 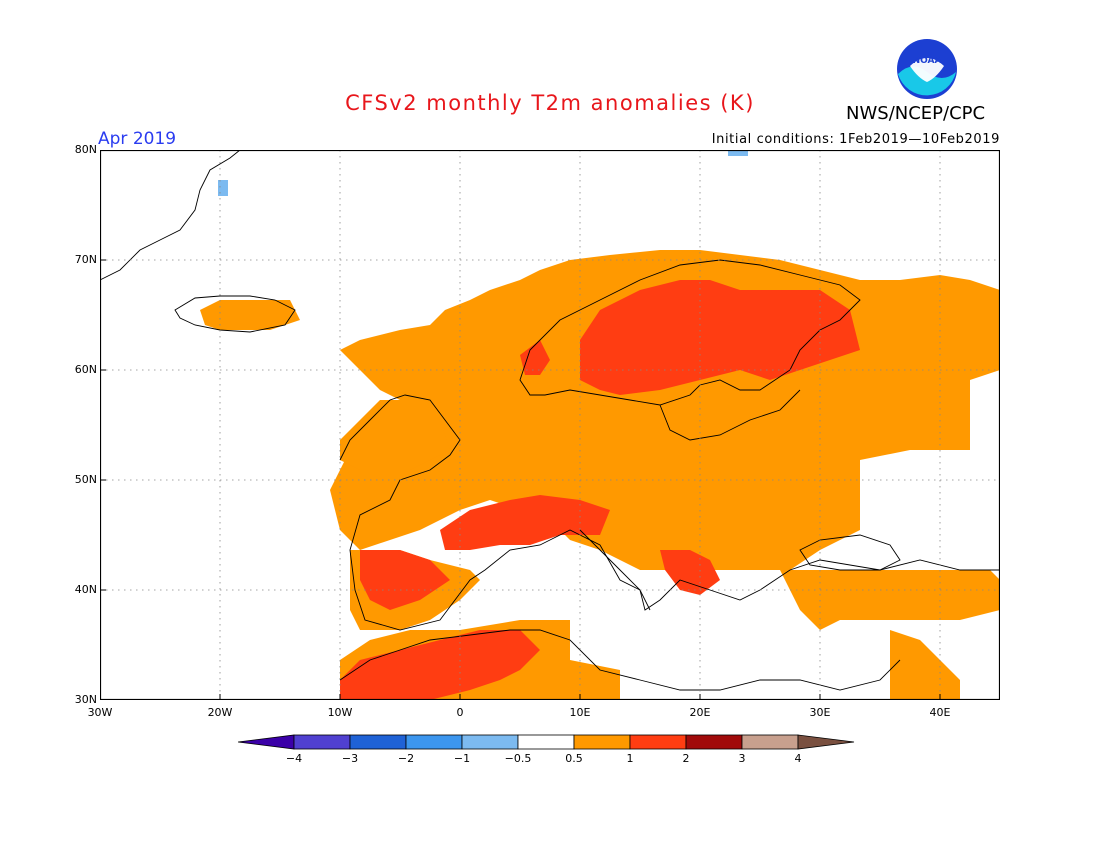 What do you see at coordinates (525, 522) in the screenshot?
I see `anomaly-region-alps-strong` at bounding box center [525, 522].